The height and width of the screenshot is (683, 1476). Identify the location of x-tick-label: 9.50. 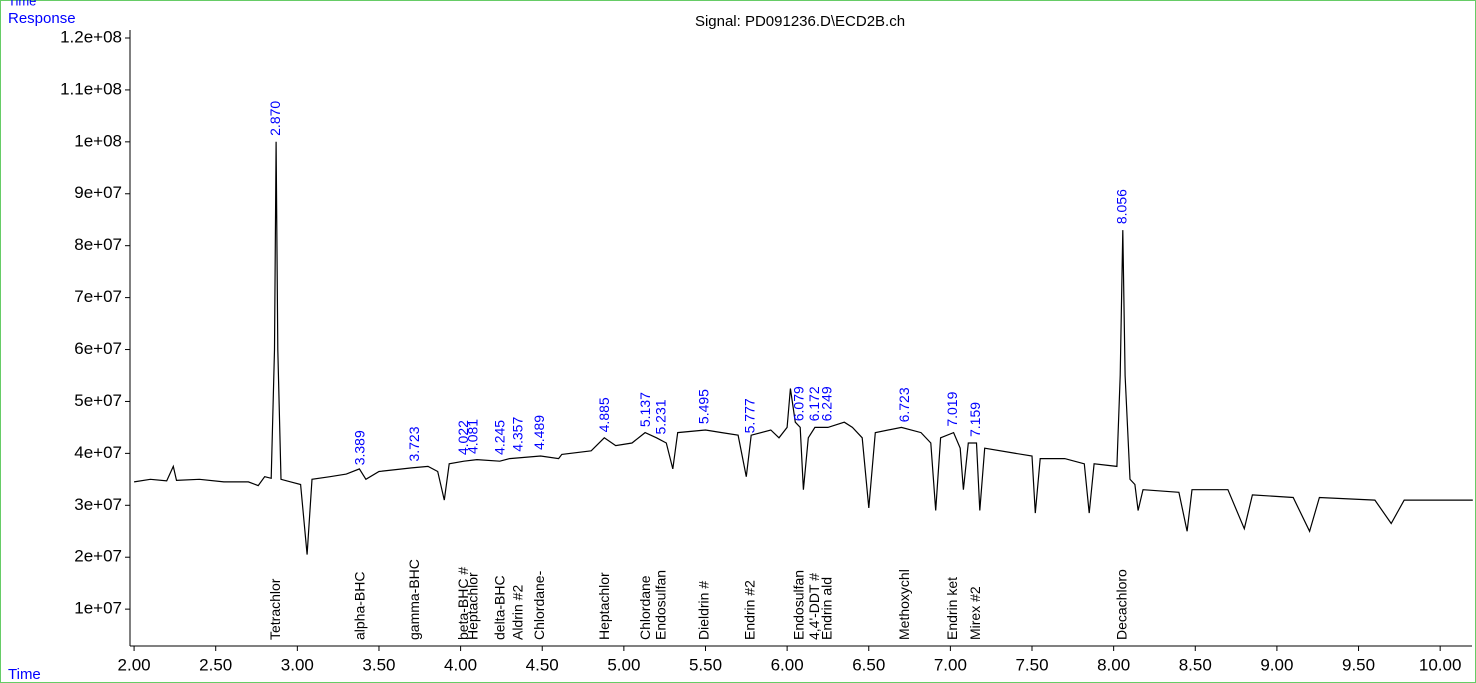
(1358, 664).